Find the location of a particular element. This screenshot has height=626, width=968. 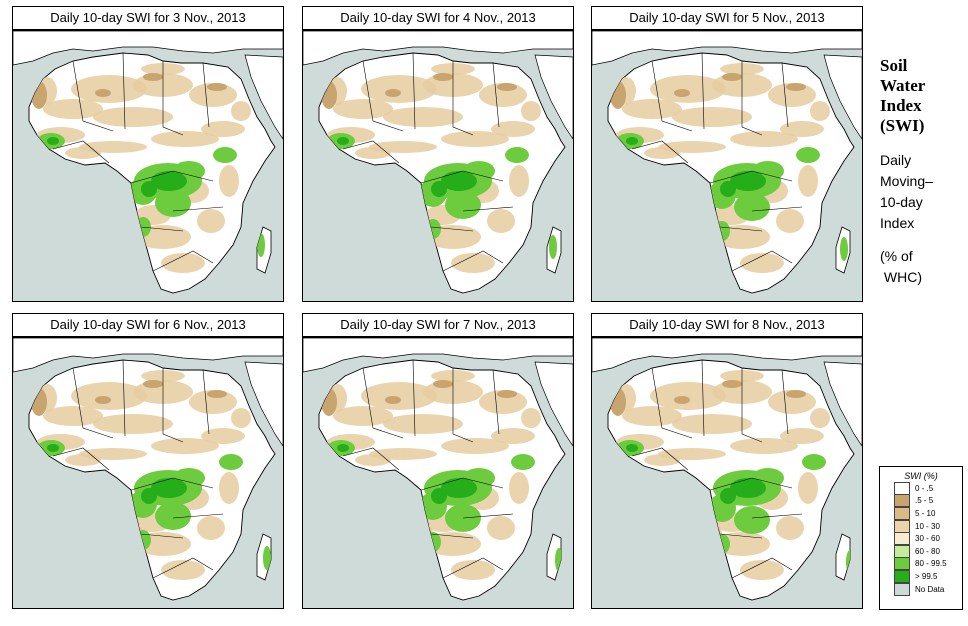

legend-item: 60 - 80 is located at coordinates (921, 551).